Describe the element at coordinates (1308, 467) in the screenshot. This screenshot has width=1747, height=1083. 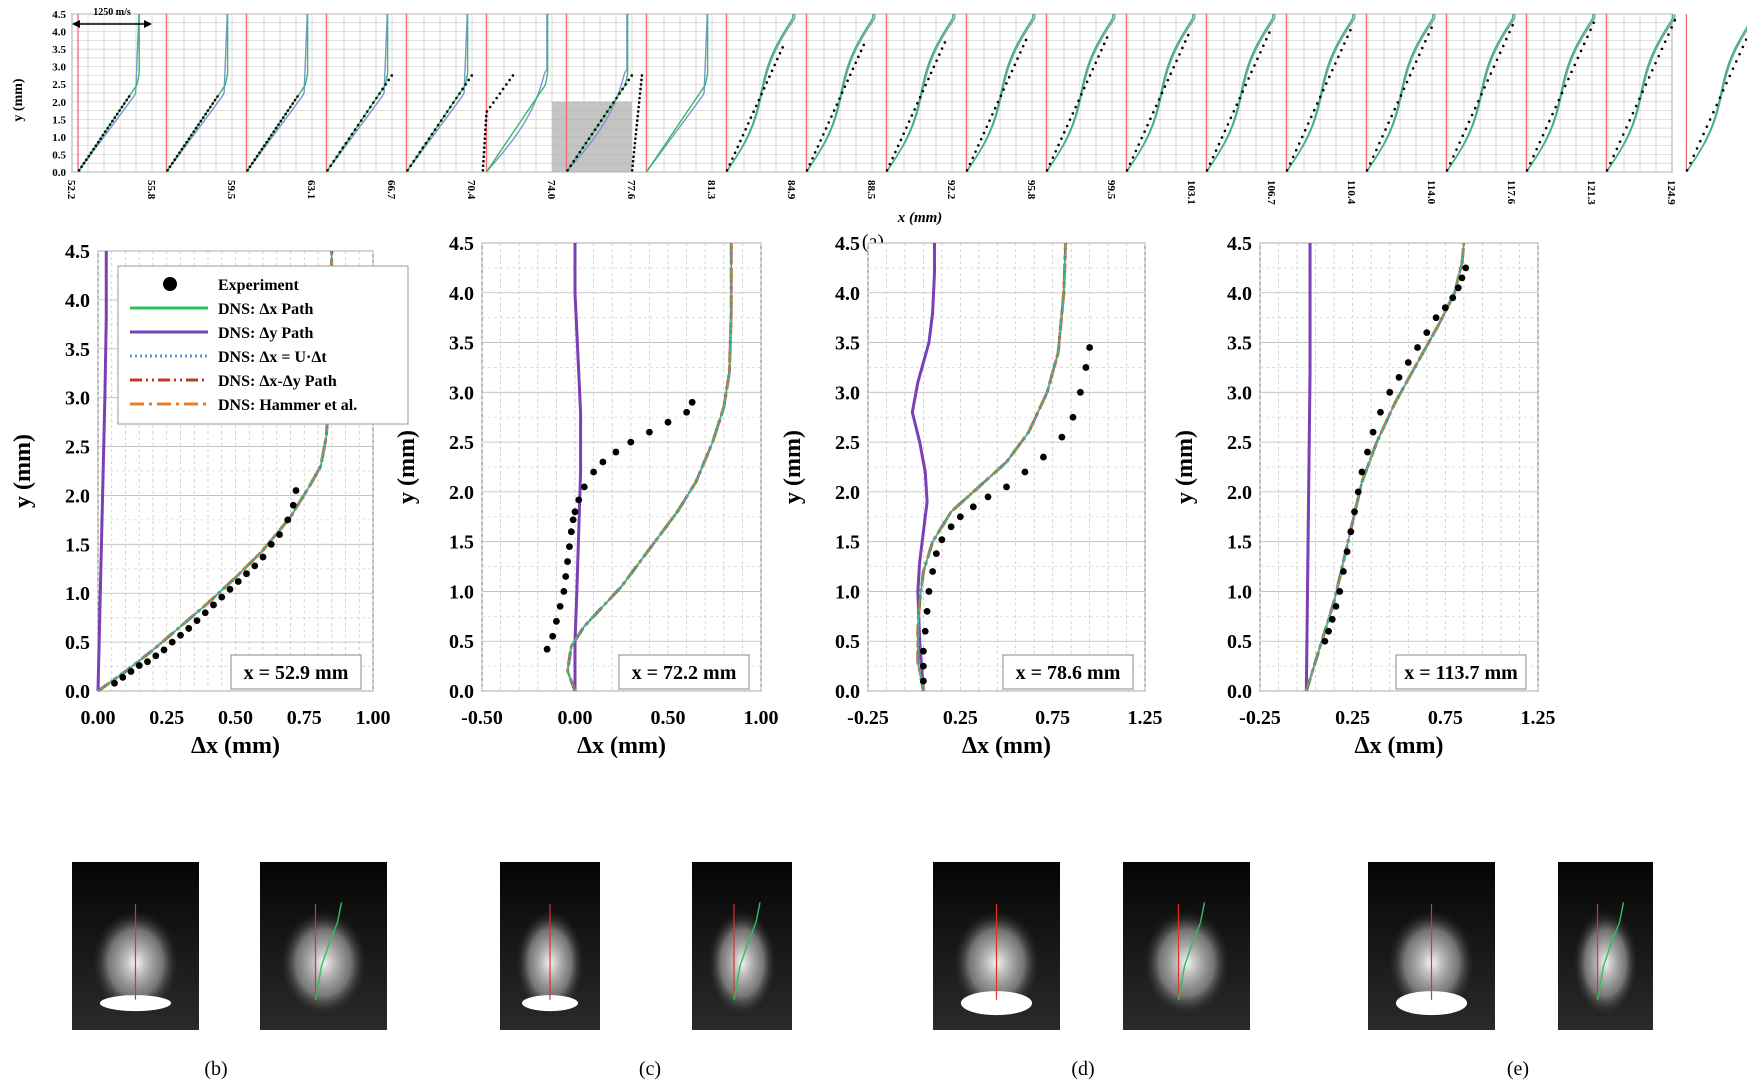
I see `panel-e-dy-path-line` at that location.